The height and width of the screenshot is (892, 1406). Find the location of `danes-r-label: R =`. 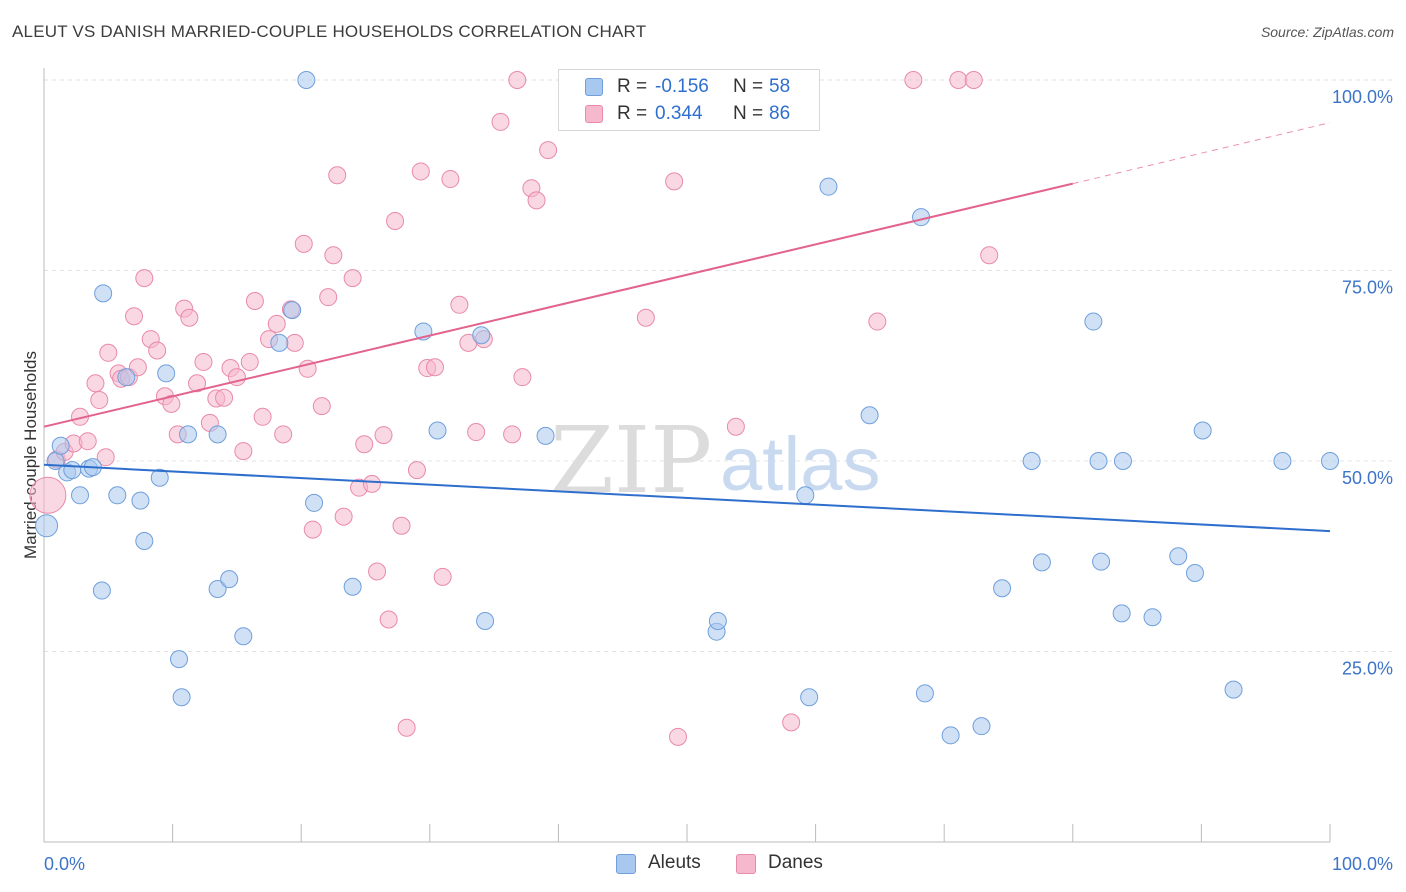

danes-r-label: R = is located at coordinates (632, 113).